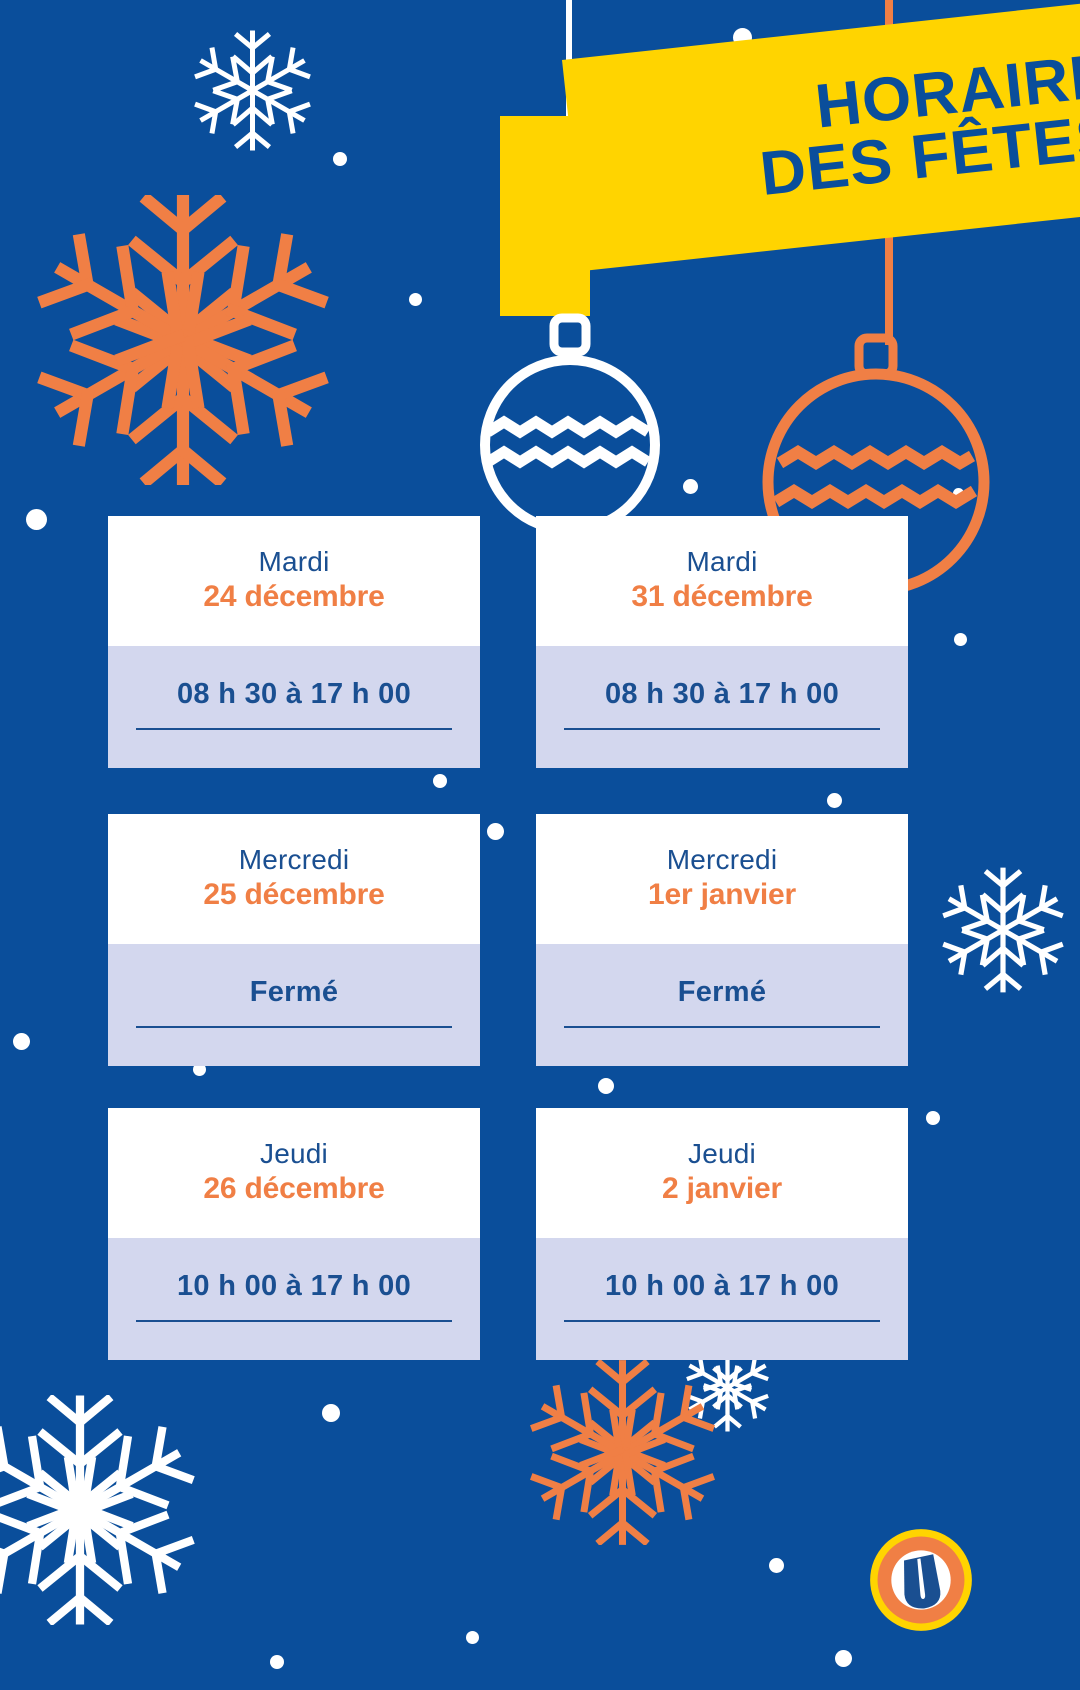  I want to click on card-date-label: 26 décembre, so click(294, 1189).